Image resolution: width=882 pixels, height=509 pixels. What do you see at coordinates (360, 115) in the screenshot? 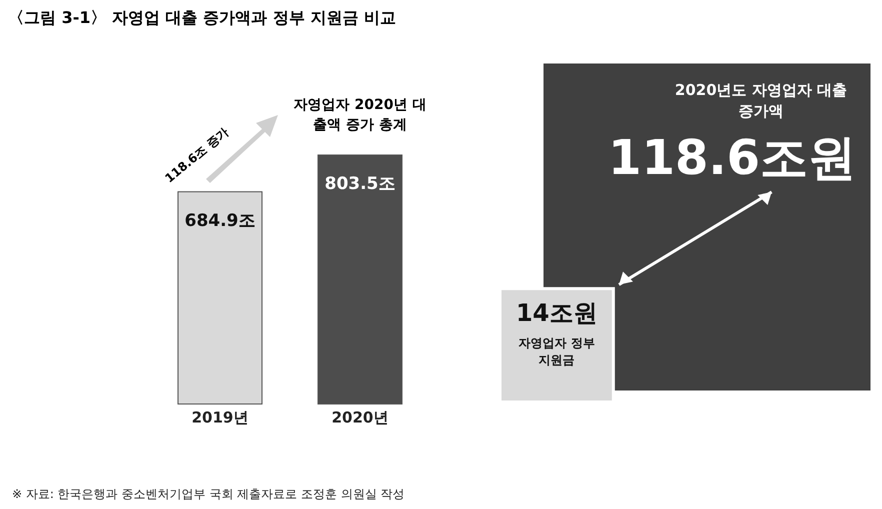
I see `text: 자영업자 2020년 대출액 증가 총계` at bounding box center [360, 115].